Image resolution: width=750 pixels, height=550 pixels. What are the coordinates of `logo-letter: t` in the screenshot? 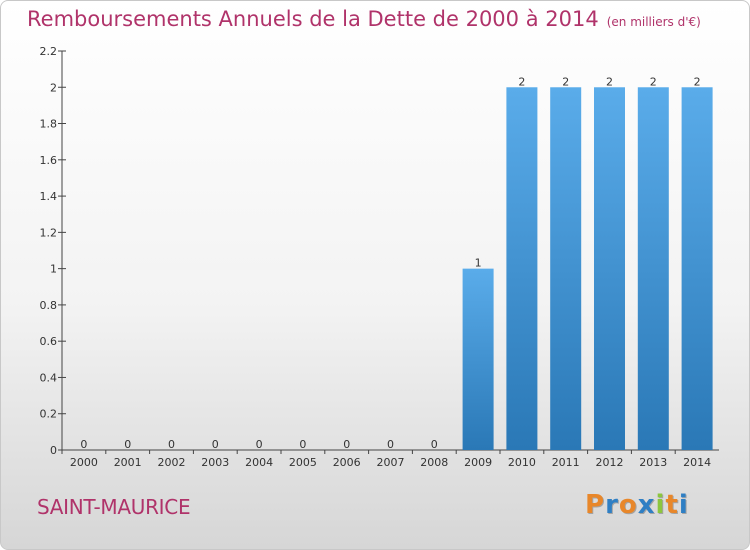 It's located at (672, 505).